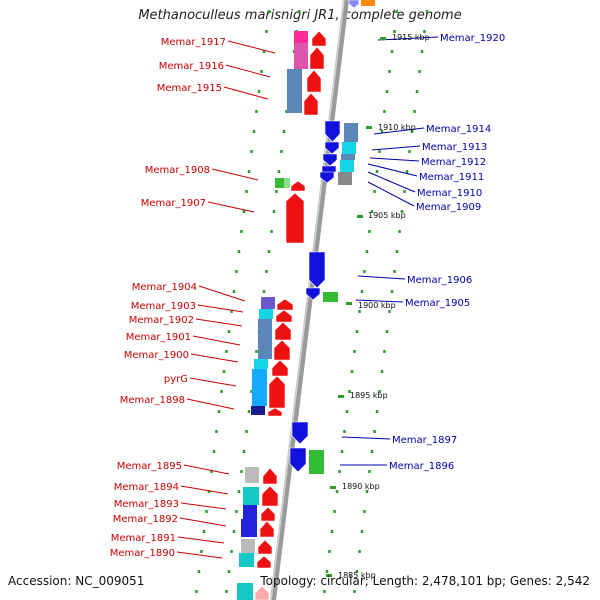 The height and width of the screenshot is (600, 600). I want to click on gene-label-left: Memar_1895, so click(149, 466).